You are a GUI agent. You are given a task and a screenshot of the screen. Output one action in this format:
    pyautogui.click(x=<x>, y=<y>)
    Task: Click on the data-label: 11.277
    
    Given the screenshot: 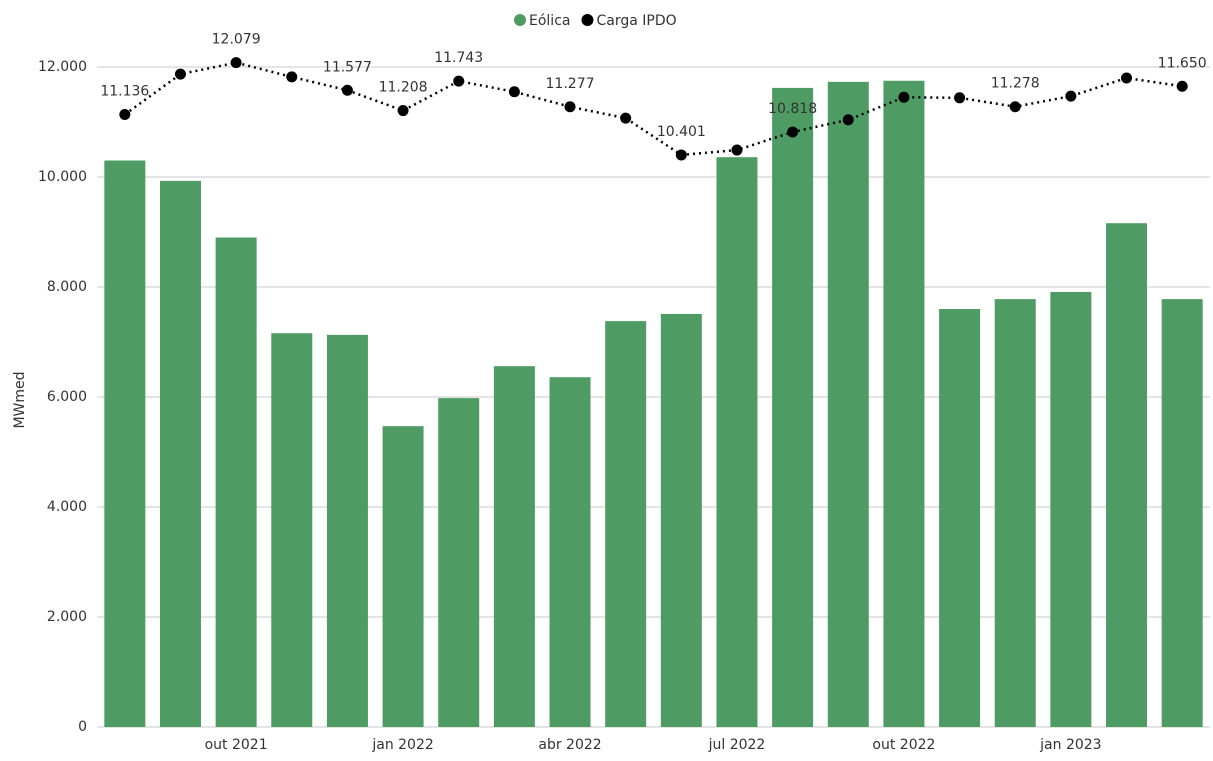 What is the action you would take?
    pyautogui.click(x=570, y=84)
    